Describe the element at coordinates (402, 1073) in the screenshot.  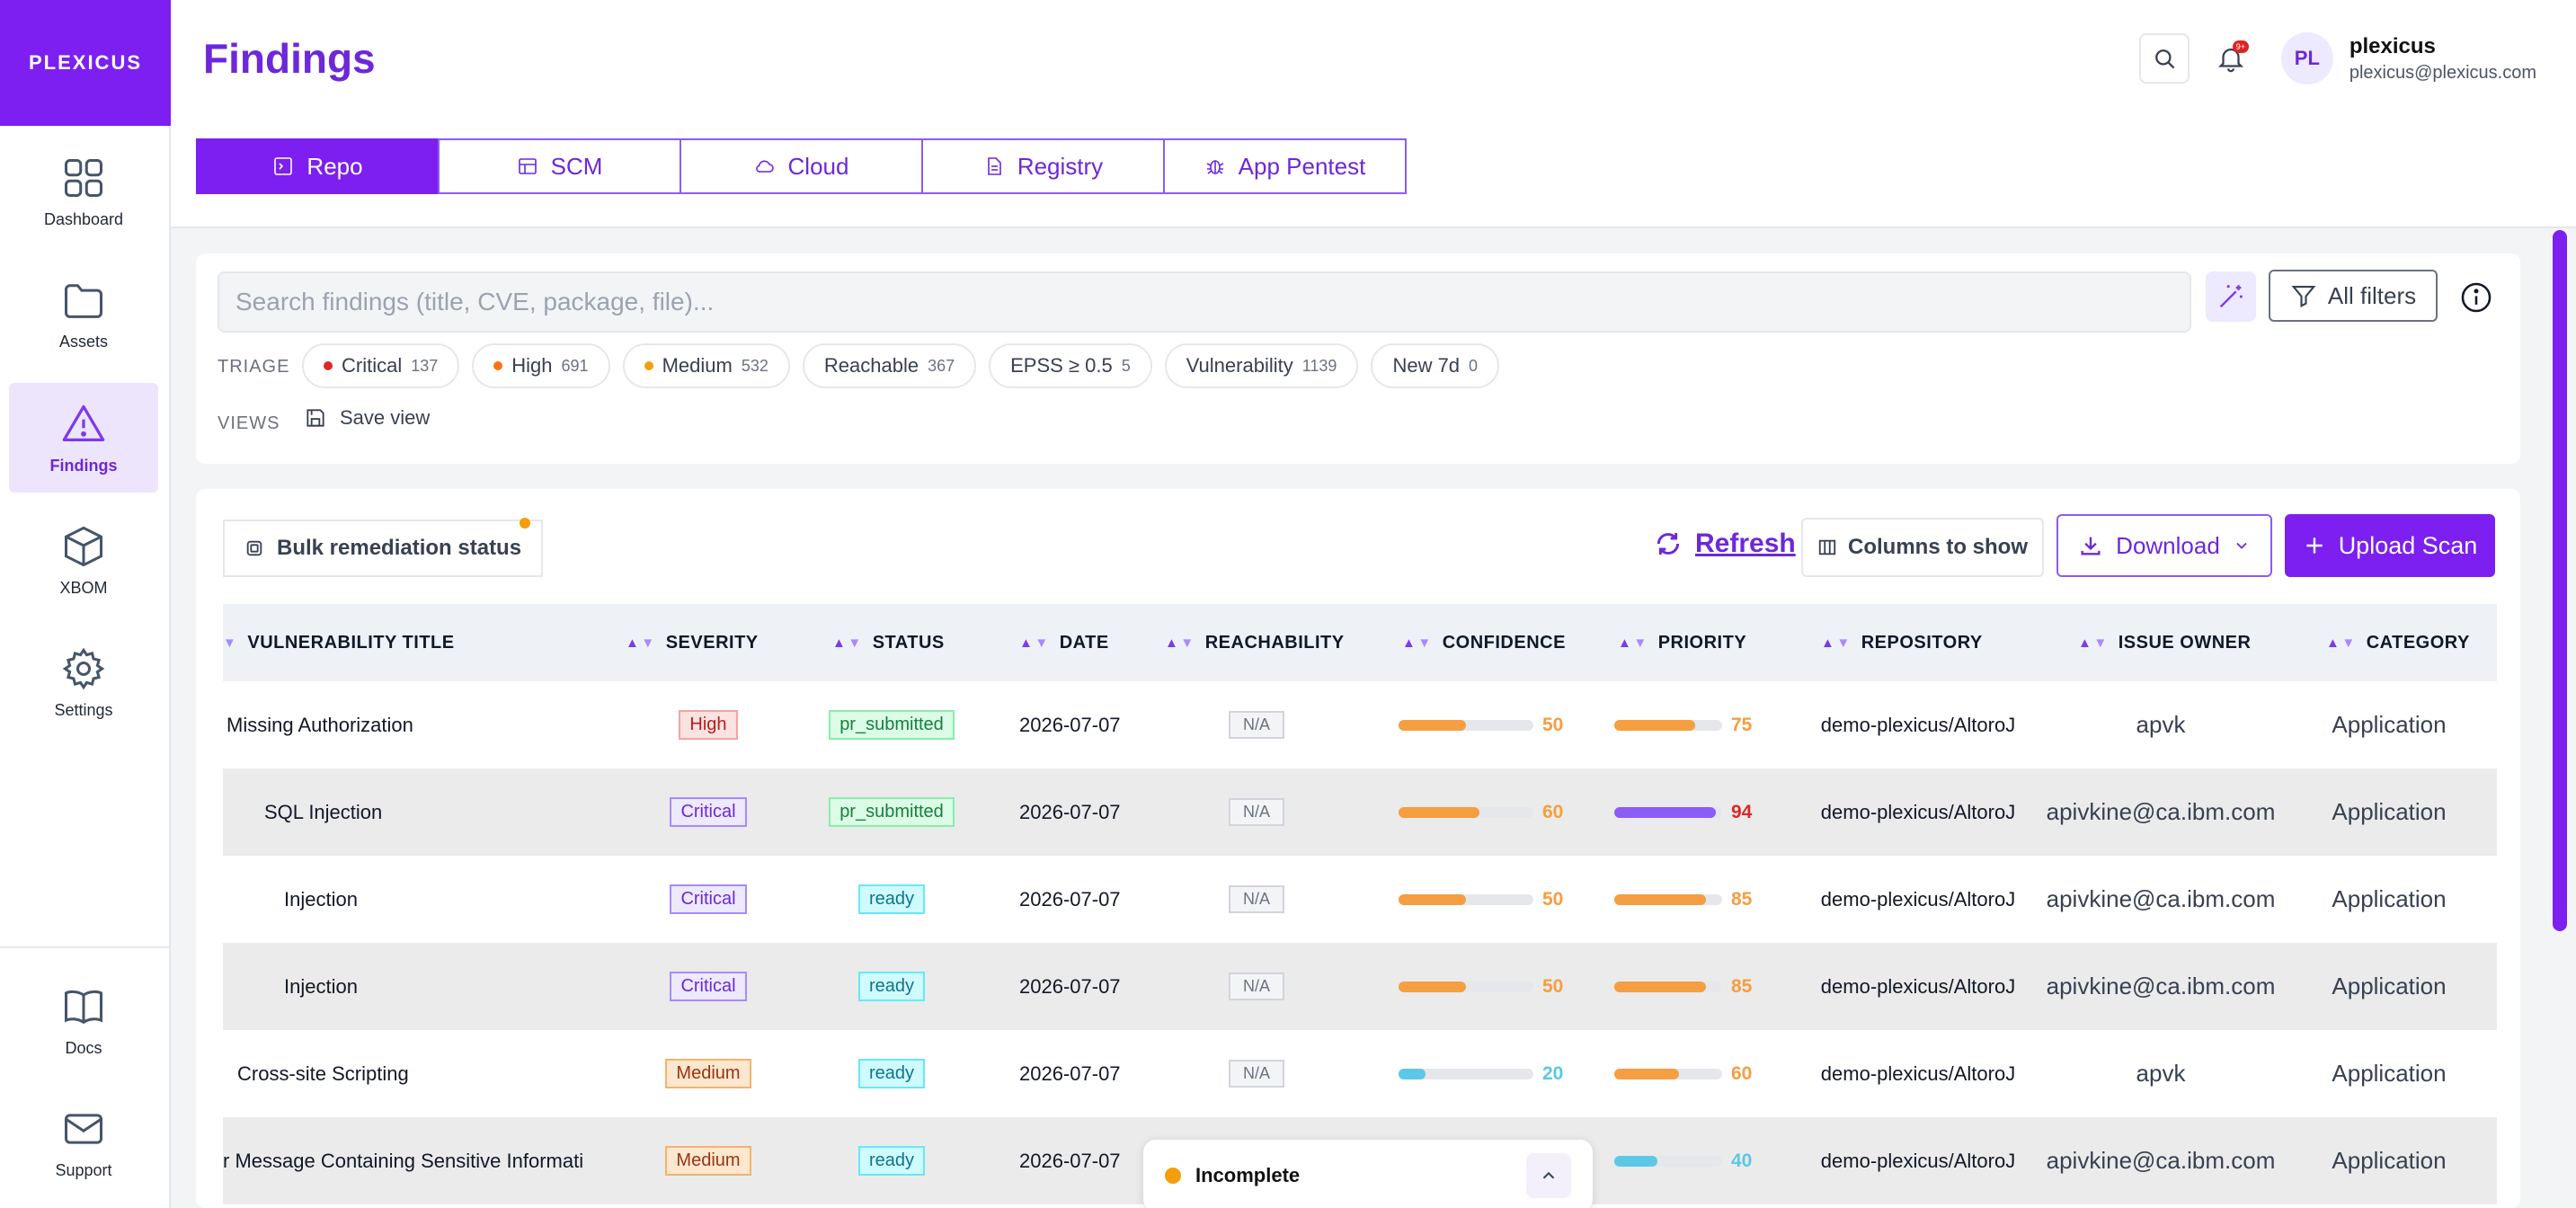
I see `cell-title: Cross-site Scripting` at that location.